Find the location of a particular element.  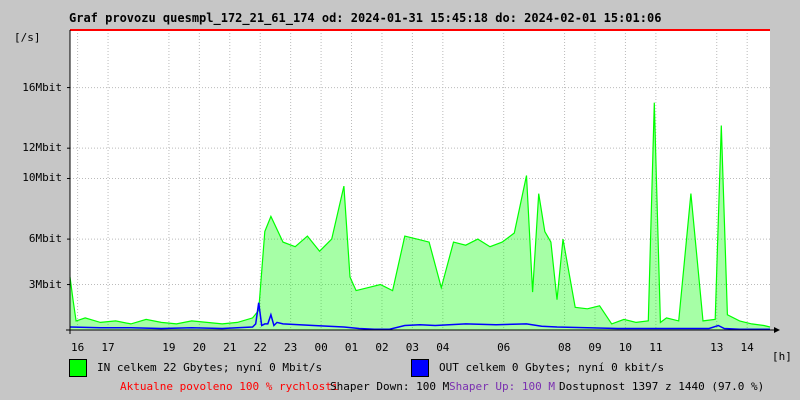

legend-in-label: IN celkem 22 Gbytes; nyní 0 Mbit/s is located at coordinates (210, 367).